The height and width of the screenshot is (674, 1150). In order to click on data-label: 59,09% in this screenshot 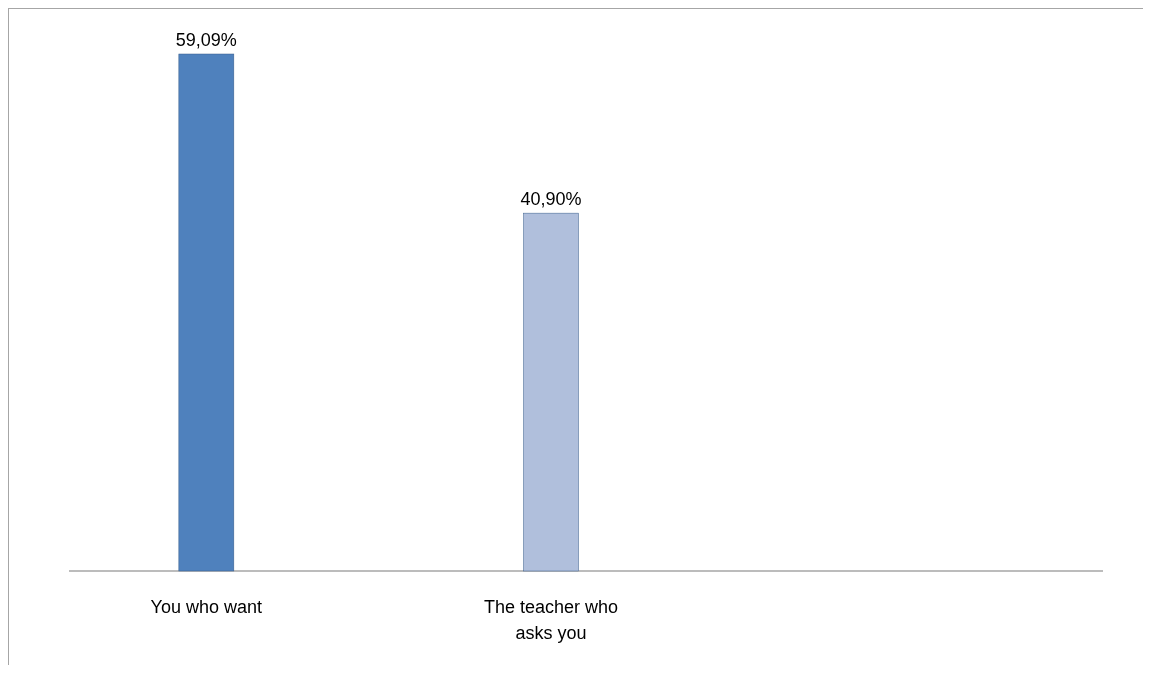, I will do `click(206, 40)`.